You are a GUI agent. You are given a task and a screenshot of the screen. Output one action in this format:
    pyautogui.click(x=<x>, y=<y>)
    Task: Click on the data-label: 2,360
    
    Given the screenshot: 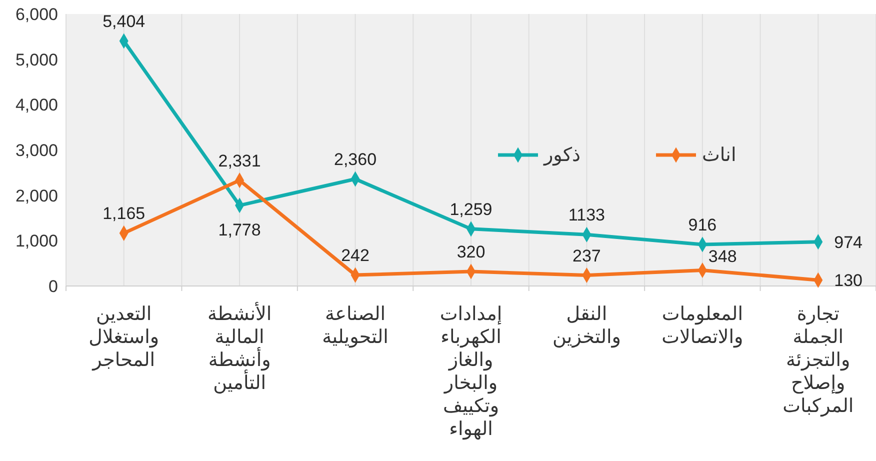 What is the action you would take?
    pyautogui.click(x=355, y=160)
    